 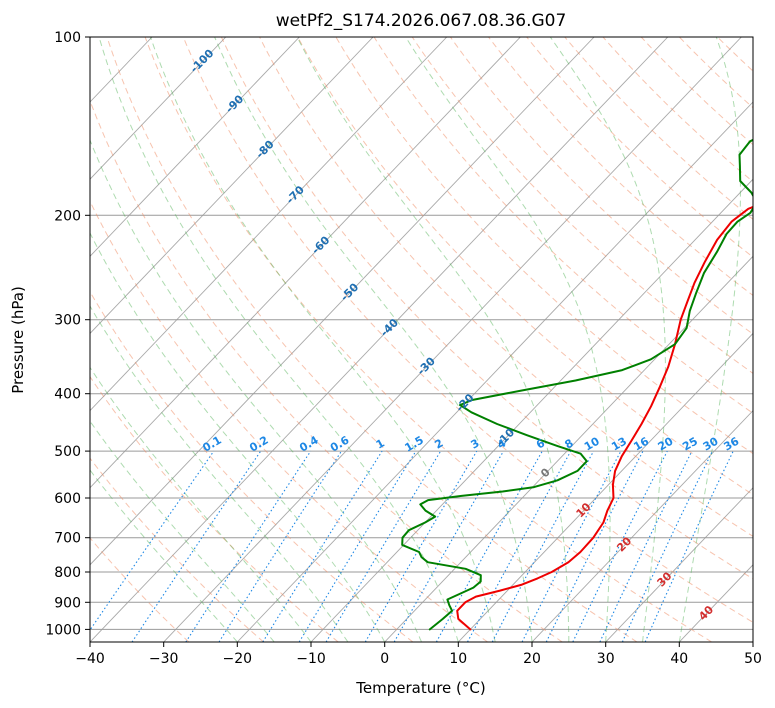 What do you see at coordinates (421, 21) in the screenshot?
I see `chart-title: wetPf2_S174.2026.067.08.36.G07` at bounding box center [421, 21].